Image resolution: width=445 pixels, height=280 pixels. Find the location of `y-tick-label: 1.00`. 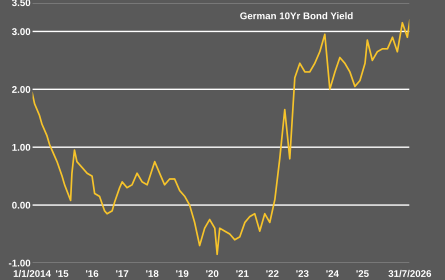

y-tick-label: 1.00 is located at coordinates (21, 147).